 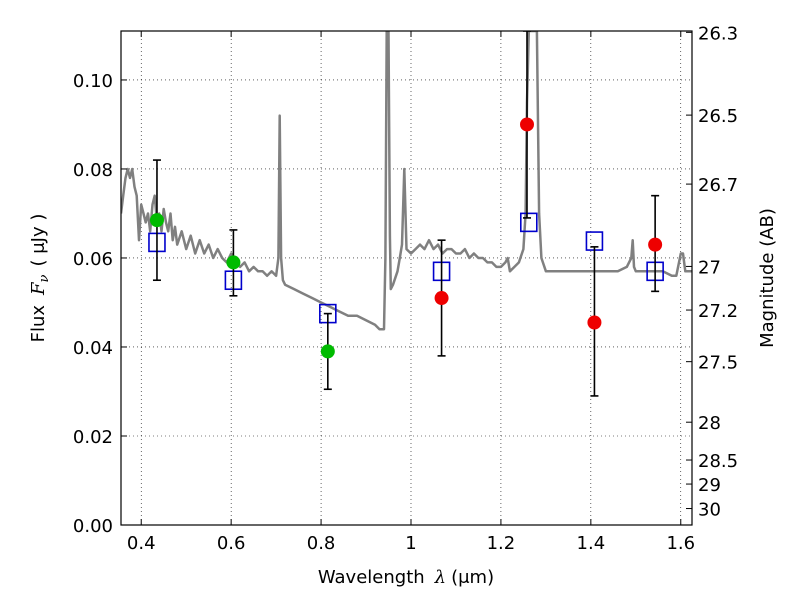 What do you see at coordinates (93, 259) in the screenshot?
I see `y-tick-label: 0.06` at bounding box center [93, 259].